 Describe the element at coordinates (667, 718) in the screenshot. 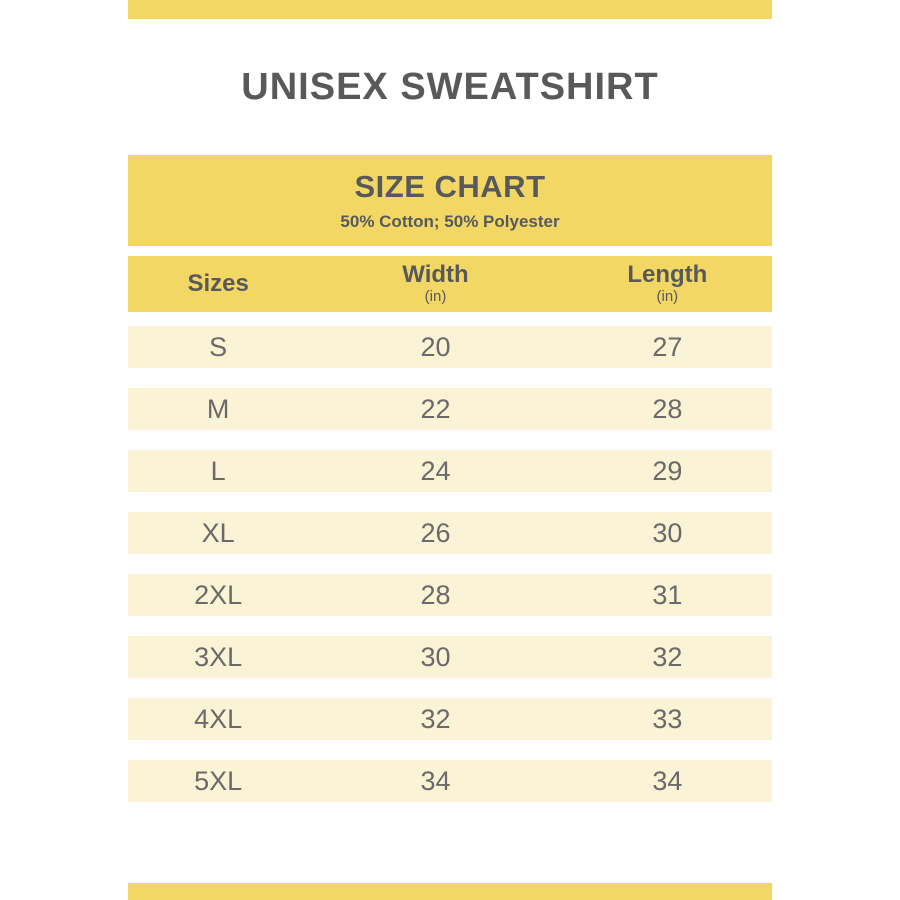

I see `cell-length: 33` at that location.